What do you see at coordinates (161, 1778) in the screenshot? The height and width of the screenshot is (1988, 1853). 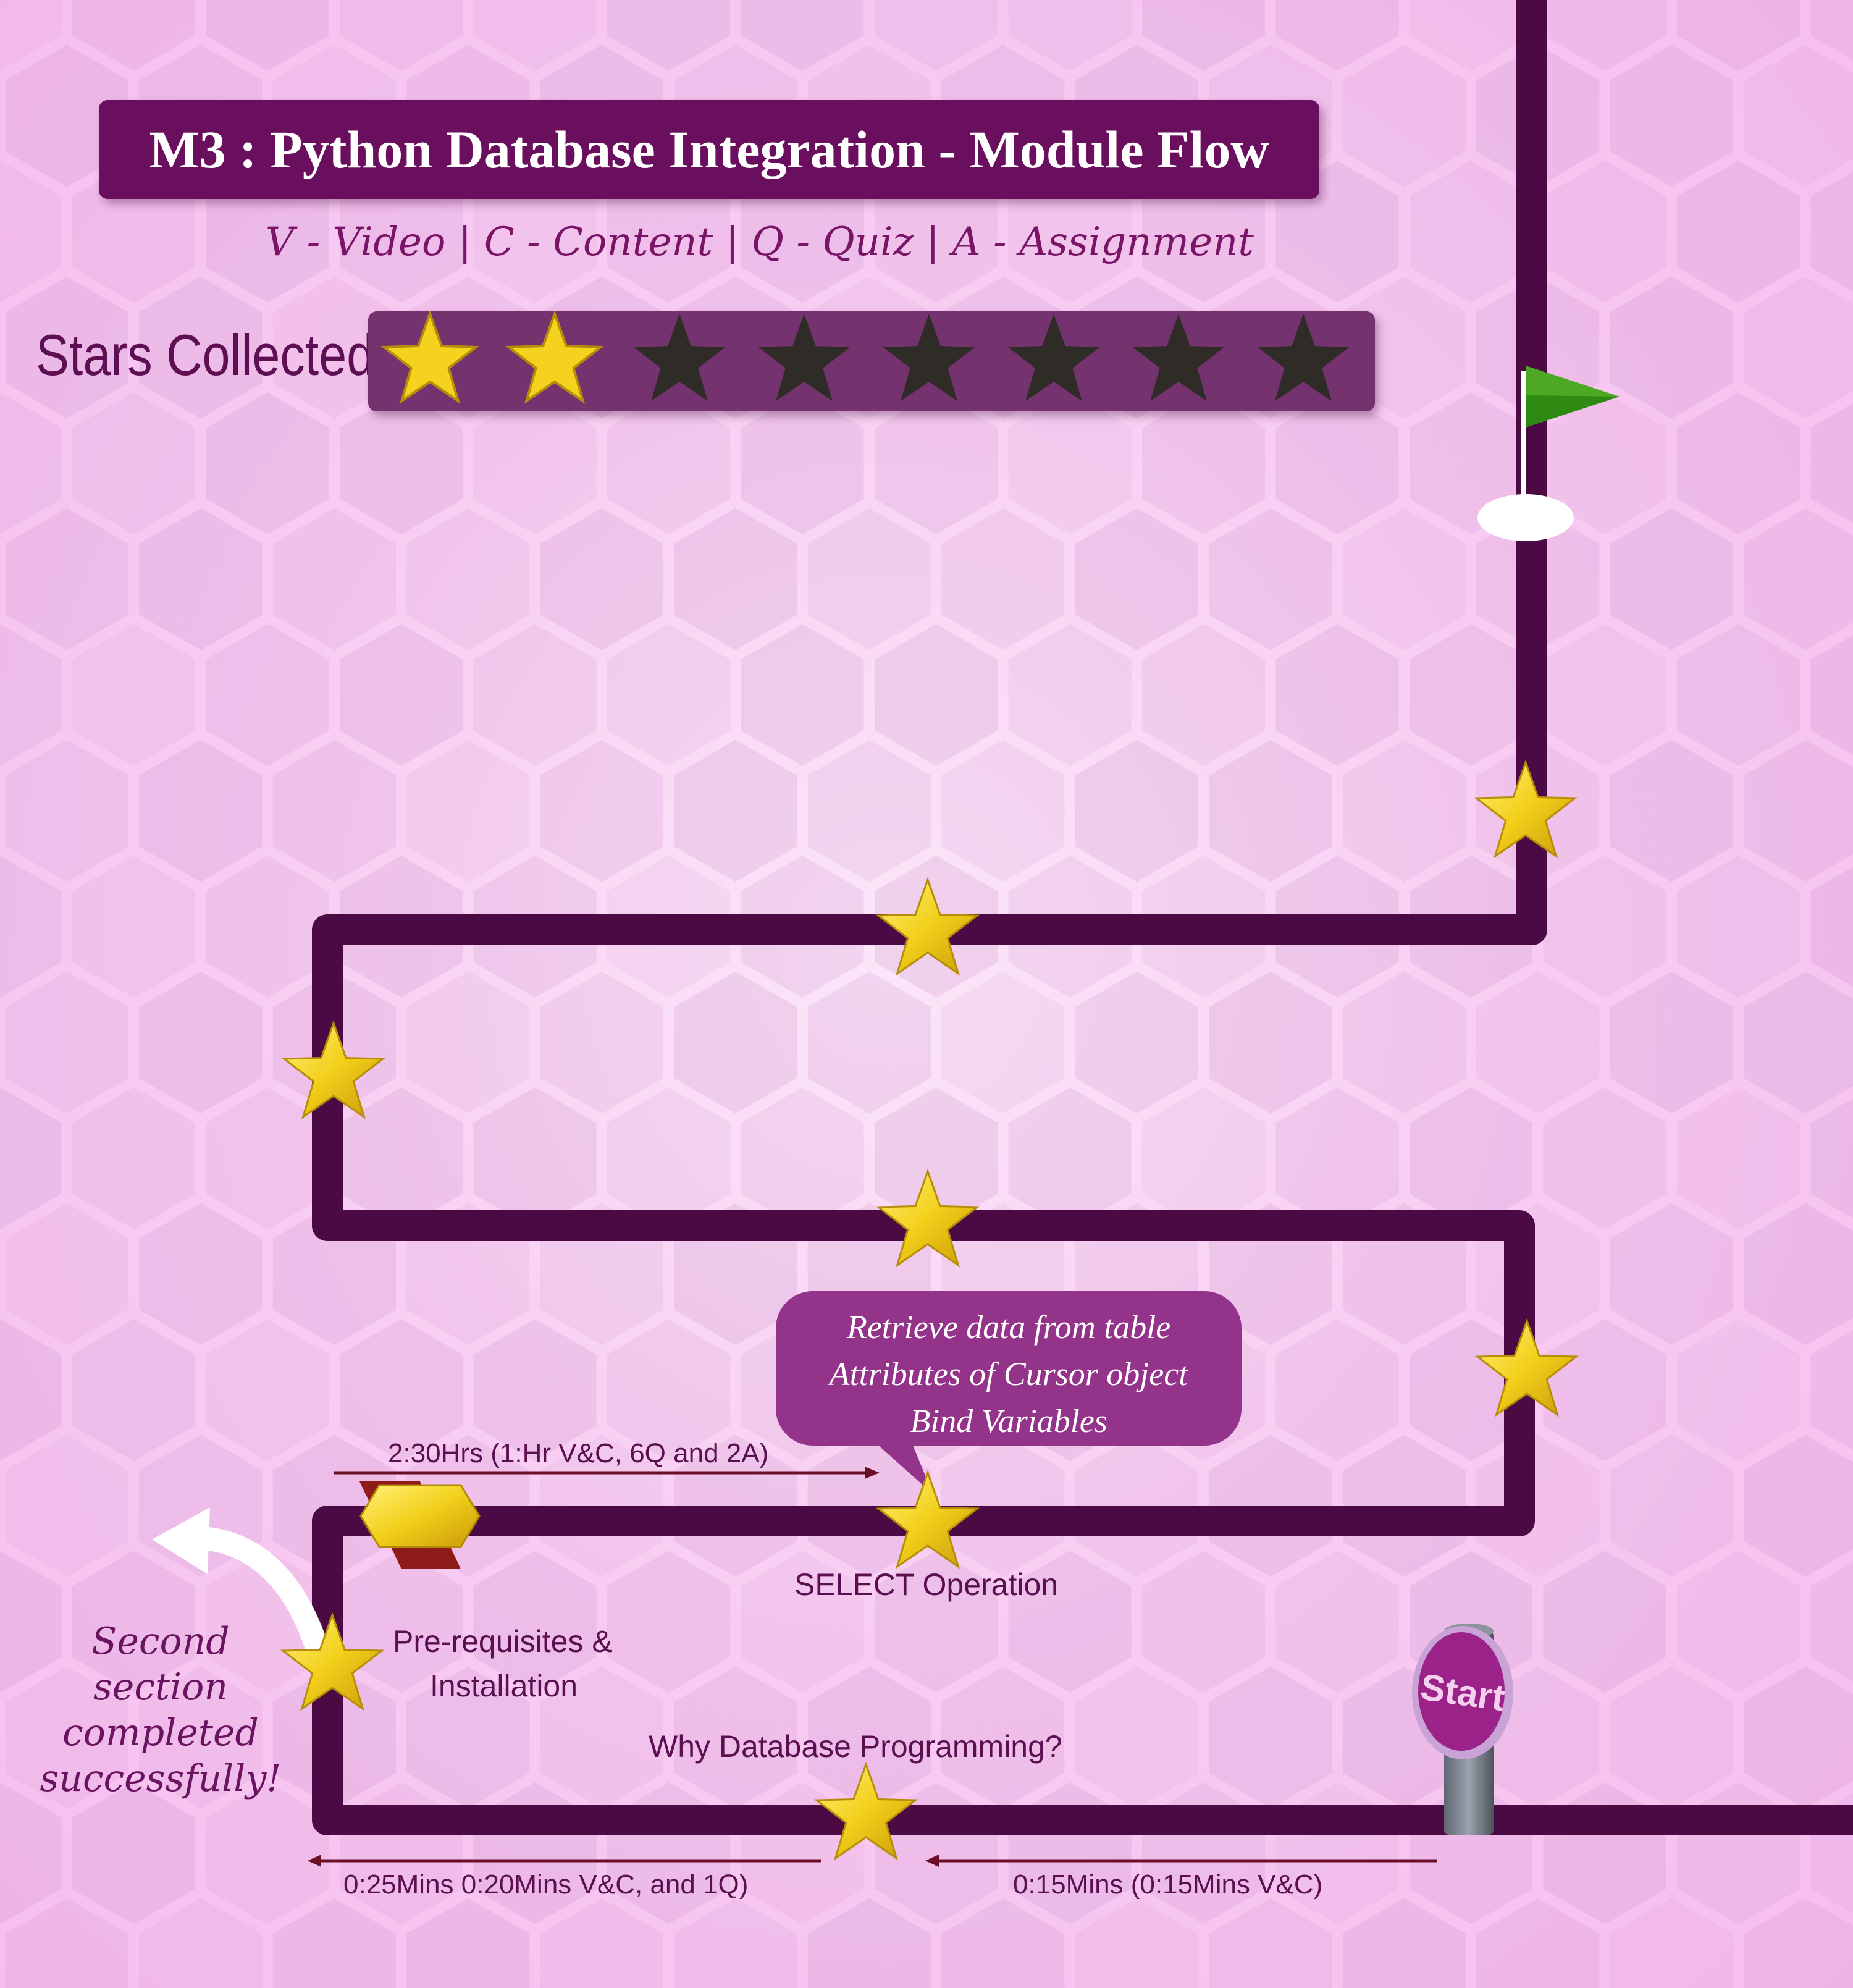 I see `note-line: successfully!` at bounding box center [161, 1778].